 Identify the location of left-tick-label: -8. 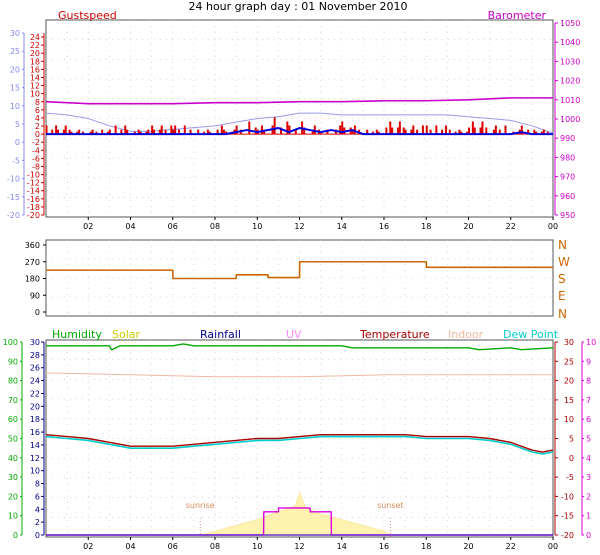
(36, 166).